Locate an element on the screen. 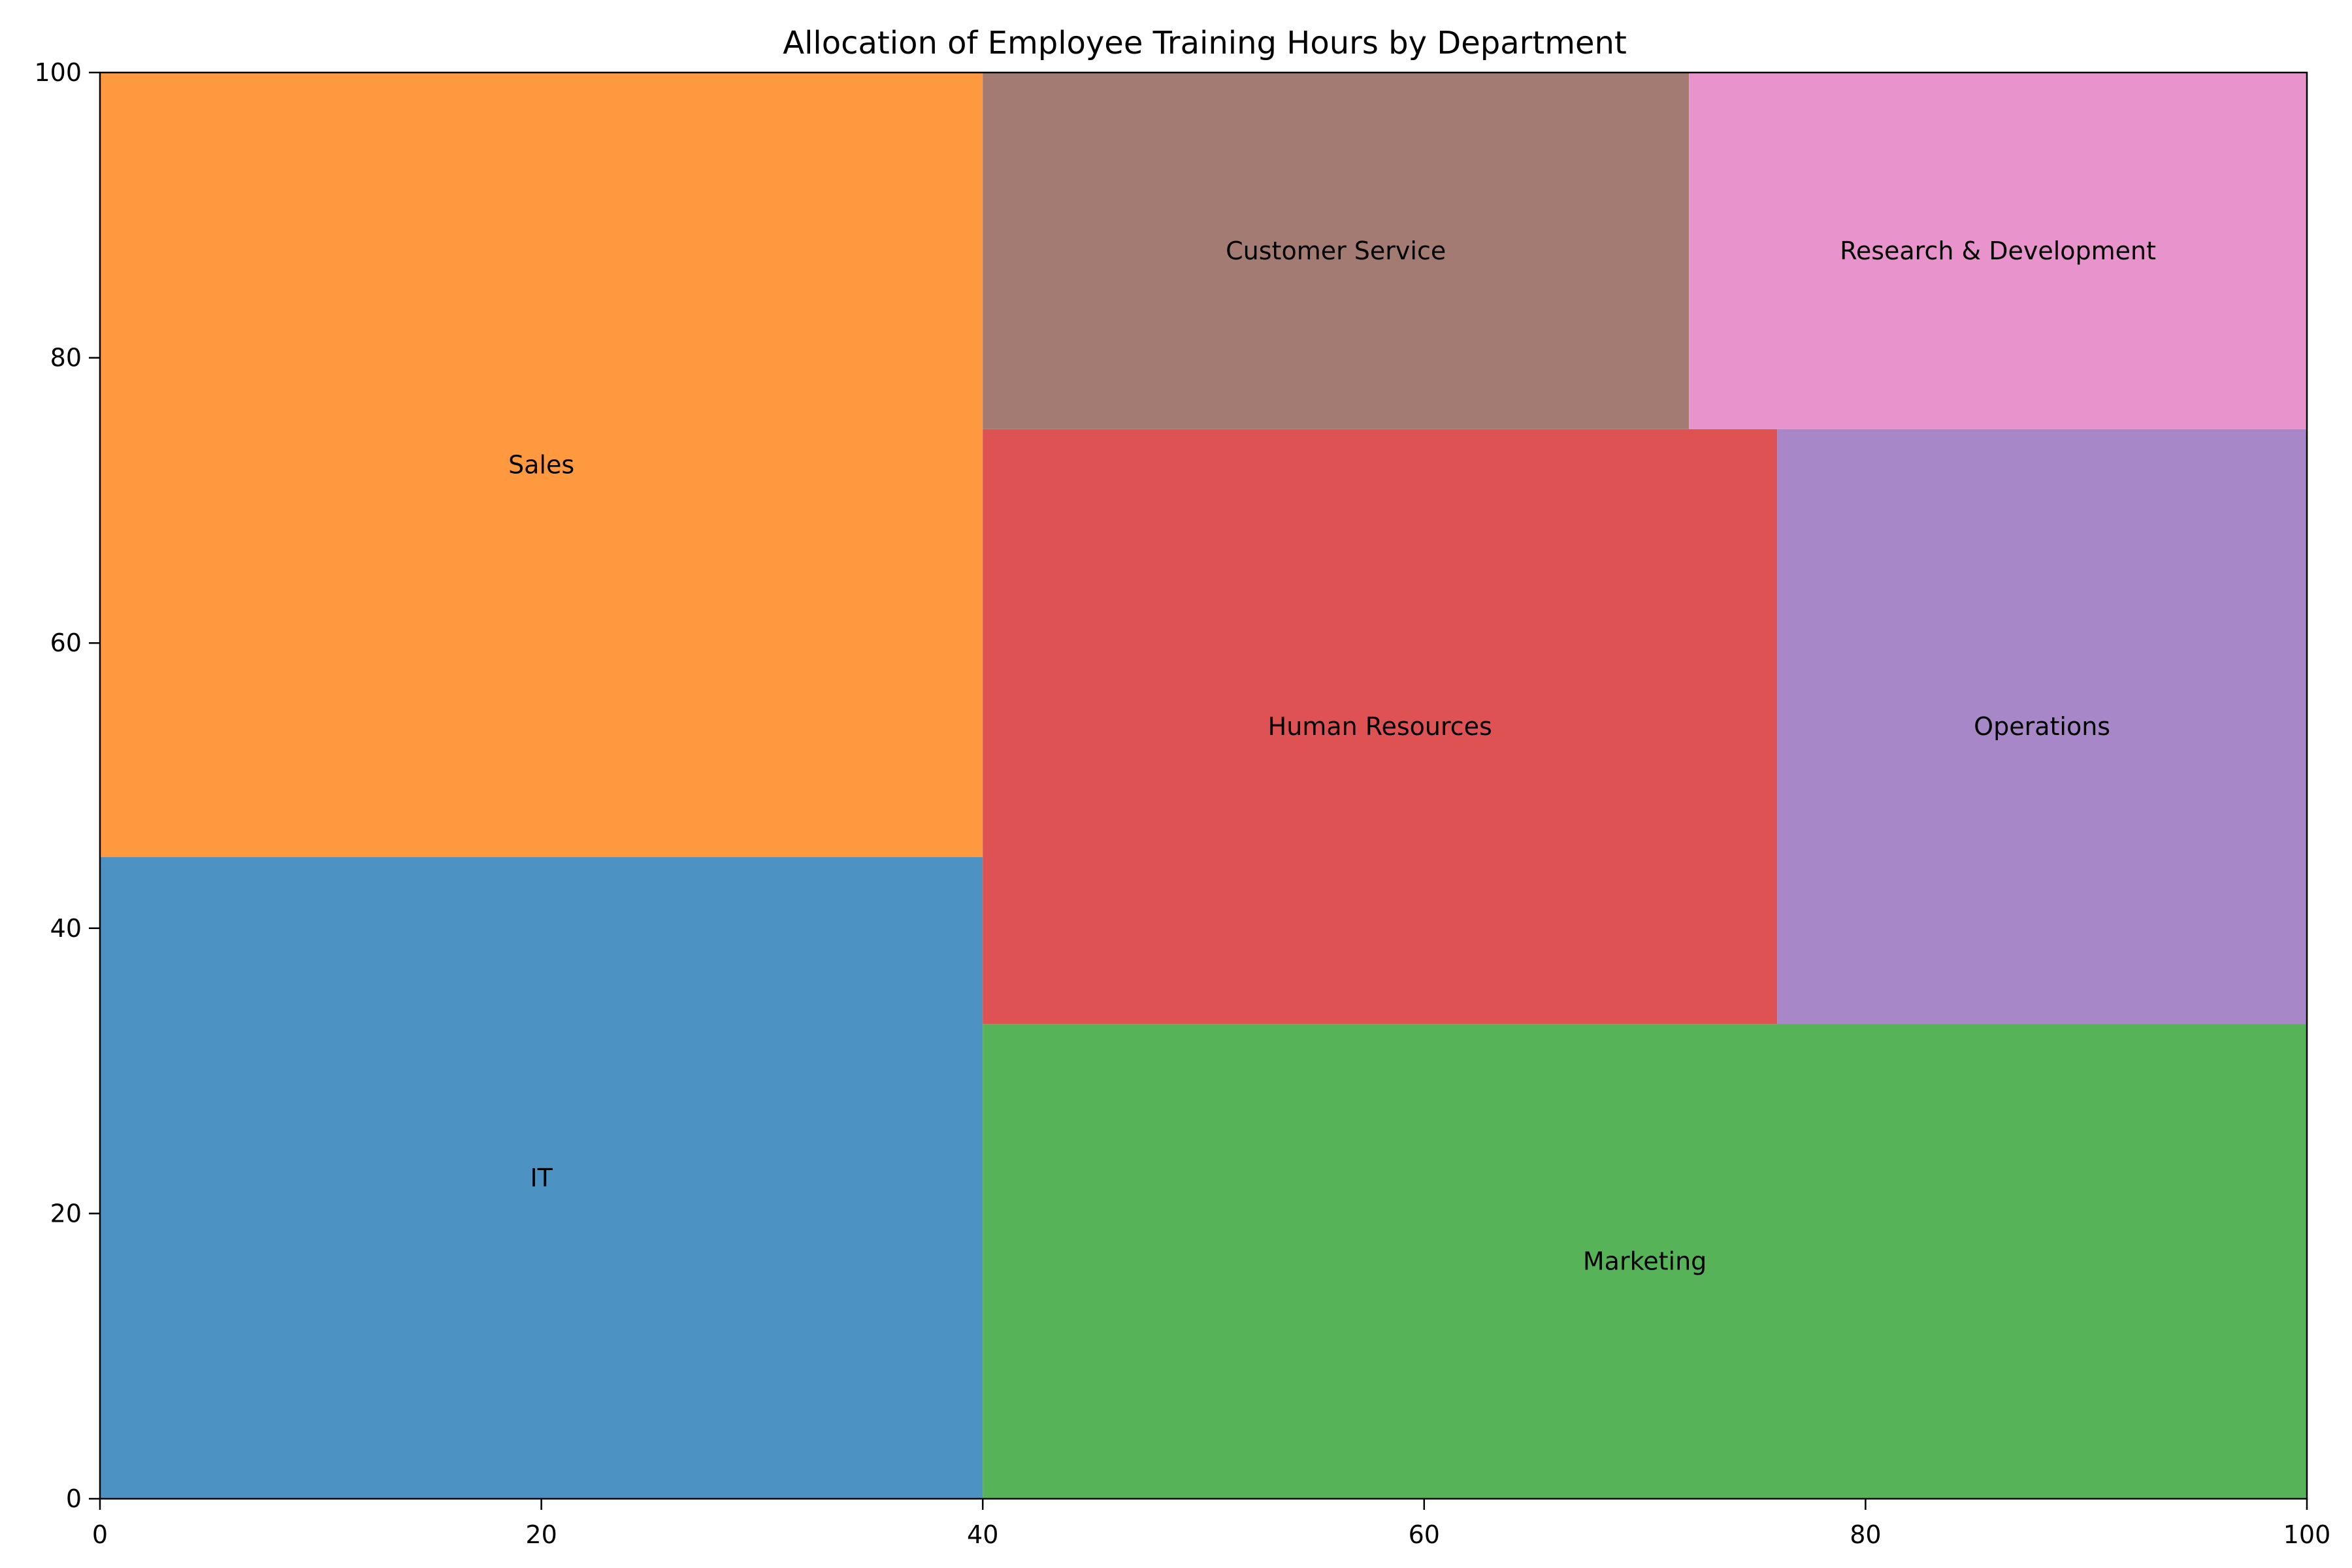 The image size is (2352, 1568). x-tick-label: 40 is located at coordinates (982, 1534).